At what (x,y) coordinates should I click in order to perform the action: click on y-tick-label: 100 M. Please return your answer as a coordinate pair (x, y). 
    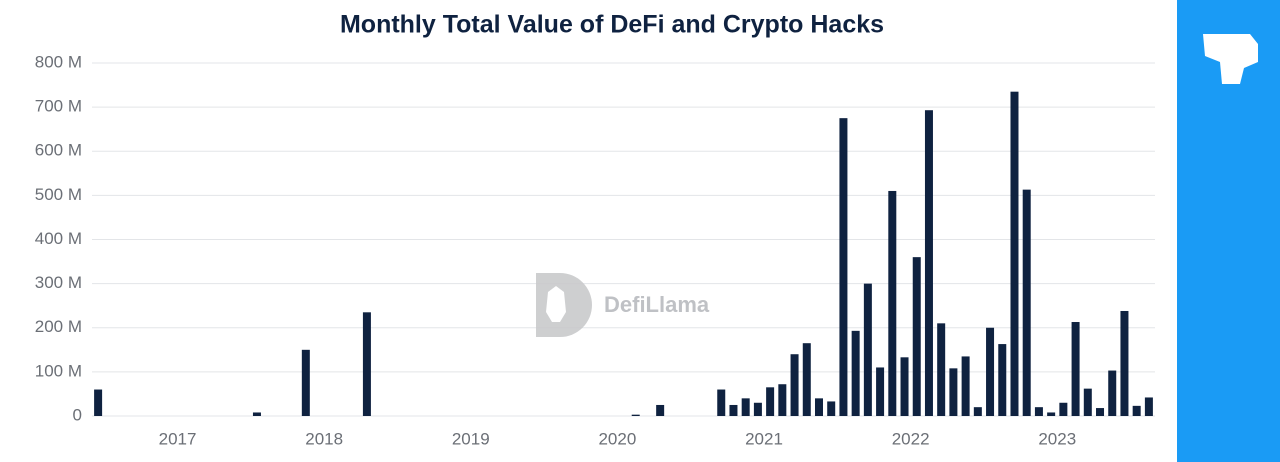
    Looking at the image, I should click on (58, 370).